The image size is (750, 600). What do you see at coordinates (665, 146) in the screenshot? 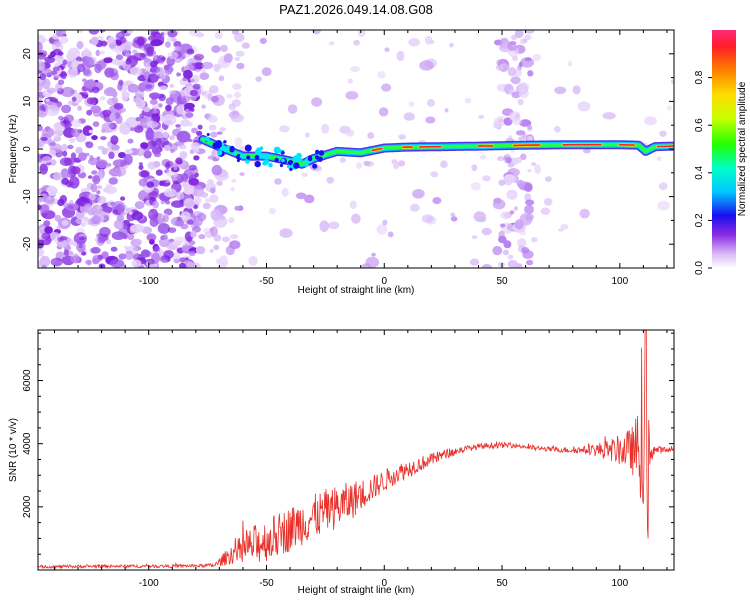
I see `ridge-core-red` at bounding box center [665, 146].